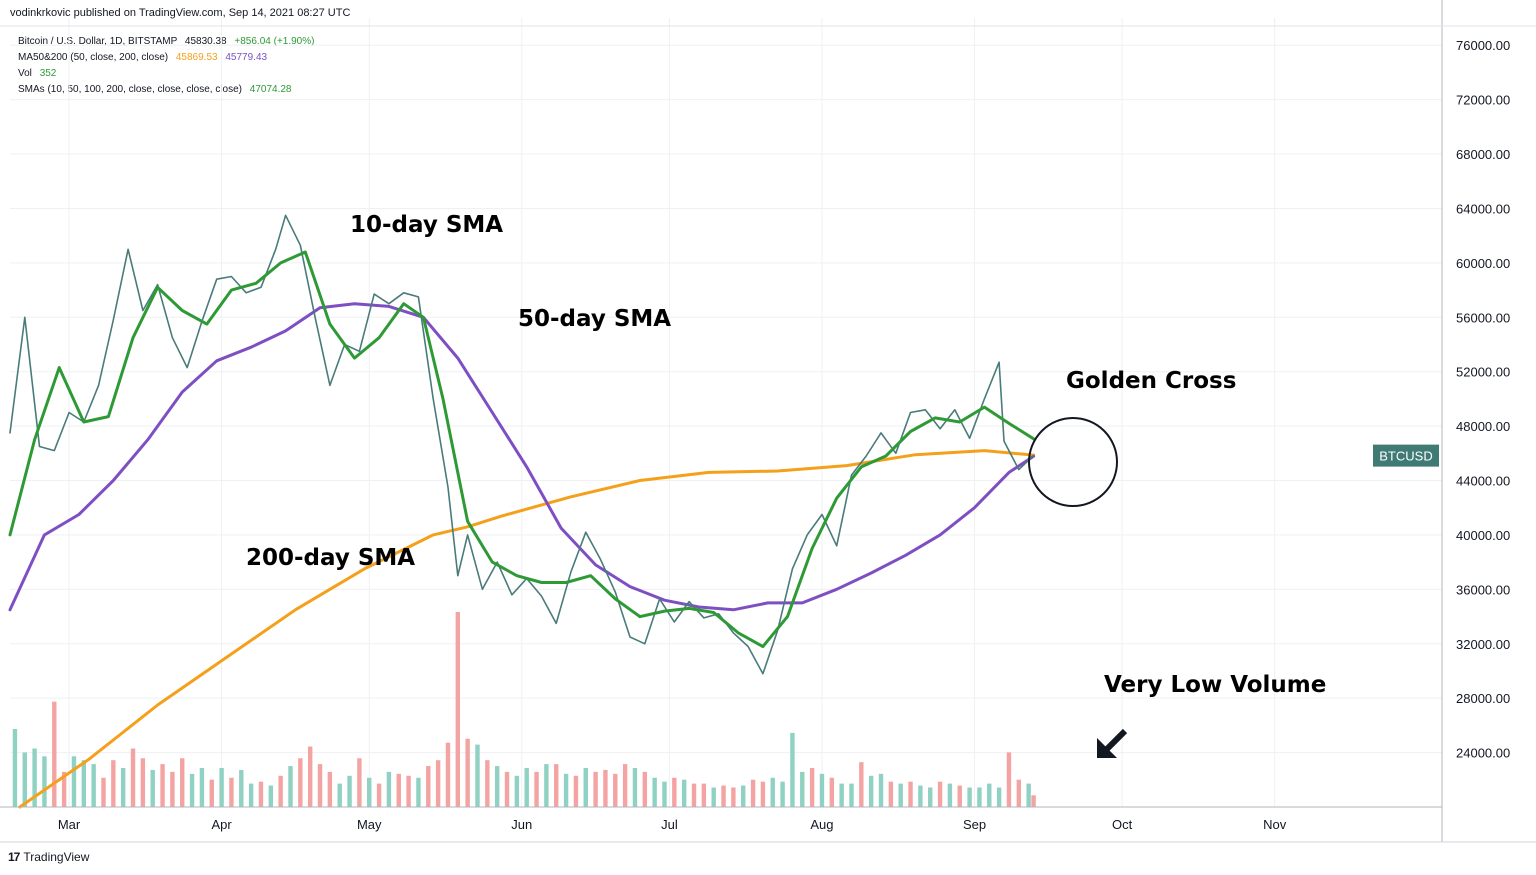 This screenshot has width=1536, height=875. I want to click on price-tick-label: 64000.00, so click(1483, 208).